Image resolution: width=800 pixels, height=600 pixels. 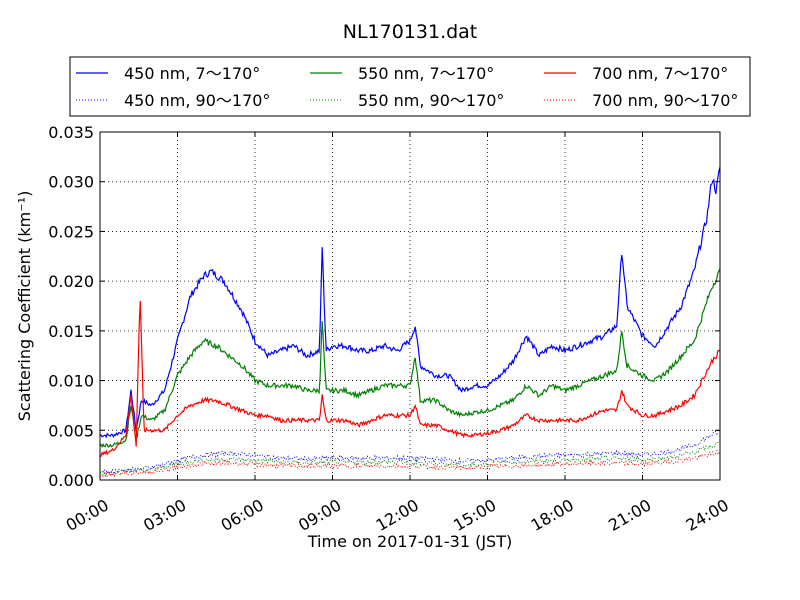 What do you see at coordinates (192, 73) in the screenshot?
I see `legend-label: 450 nm, 7～170°` at bounding box center [192, 73].